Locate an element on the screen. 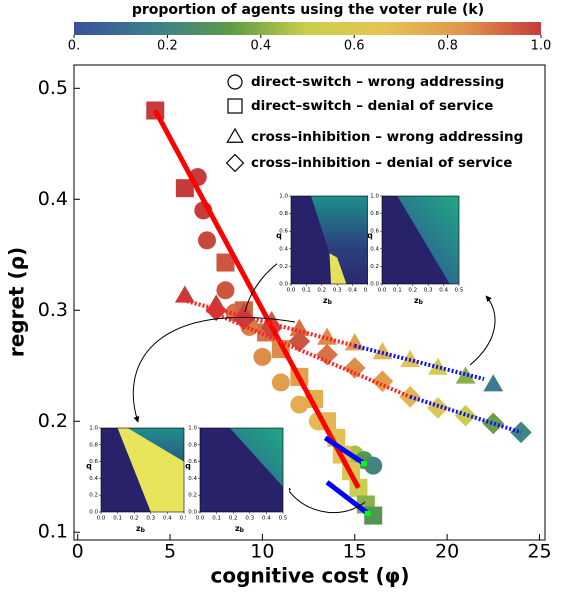  legend-label: cross–inhibition – wrong addressing is located at coordinates (387, 137).